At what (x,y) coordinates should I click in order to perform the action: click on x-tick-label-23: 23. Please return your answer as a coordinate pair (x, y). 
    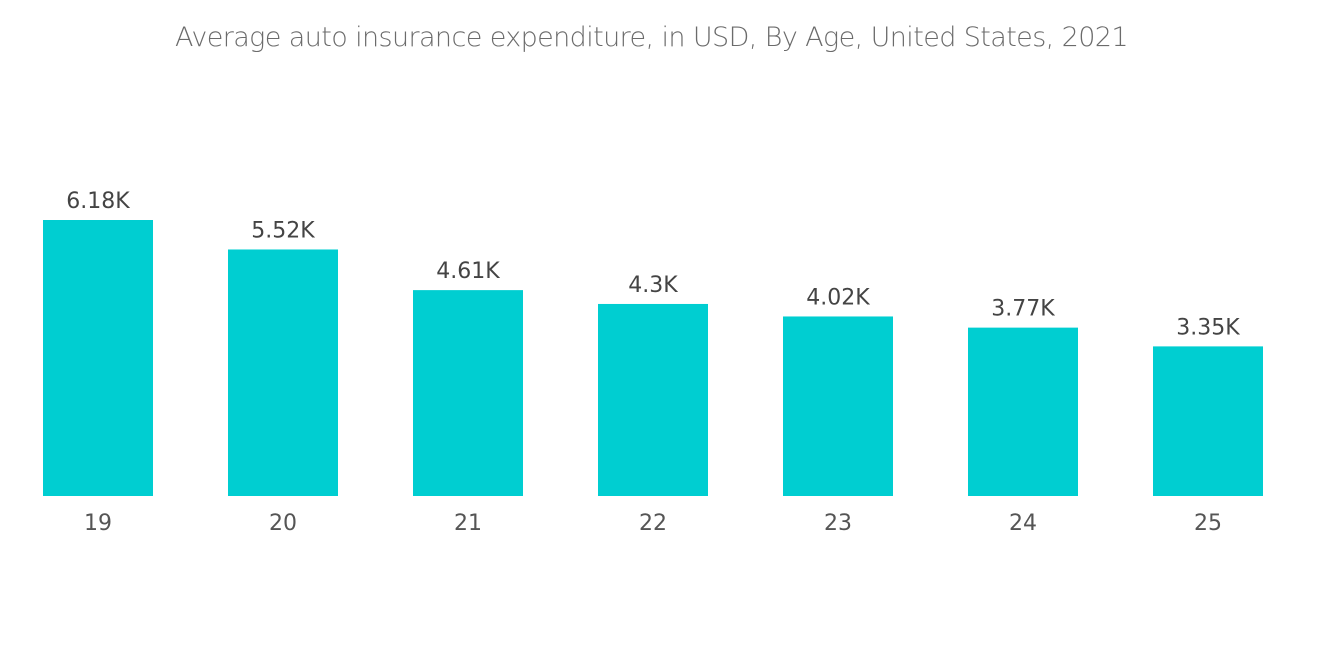
    Looking at the image, I should click on (838, 523).